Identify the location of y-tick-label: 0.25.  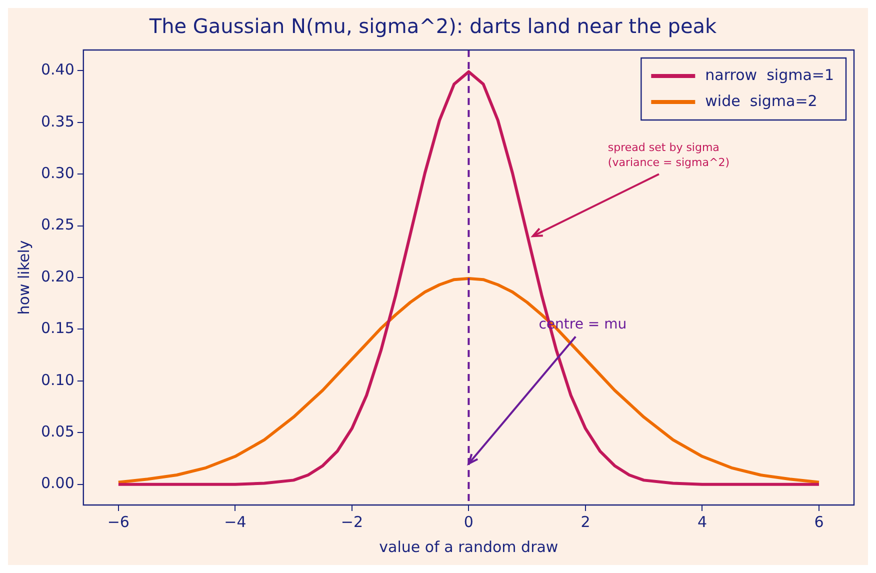
(57, 225).